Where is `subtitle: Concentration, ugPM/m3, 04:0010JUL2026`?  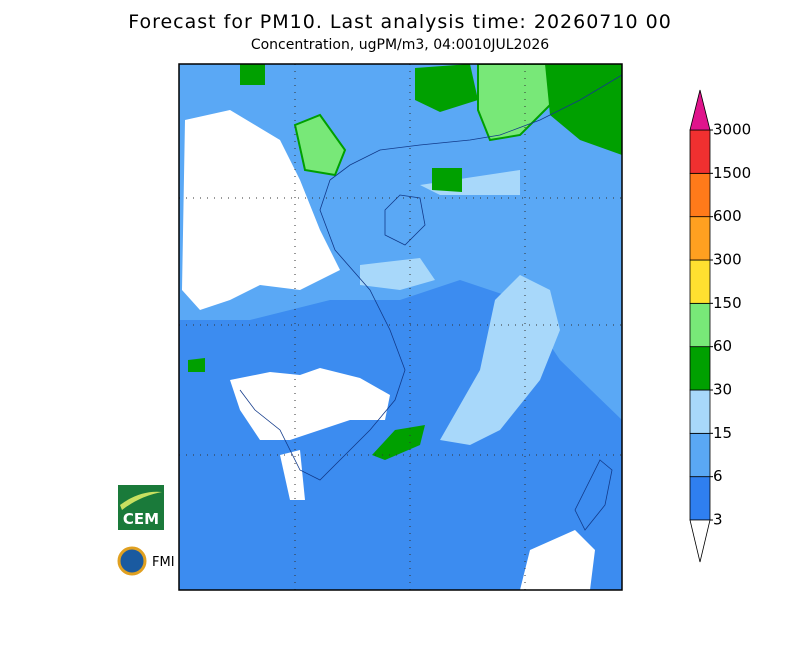 subtitle: Concentration, ugPM/m3, 04:0010JUL2026 is located at coordinates (400, 45).